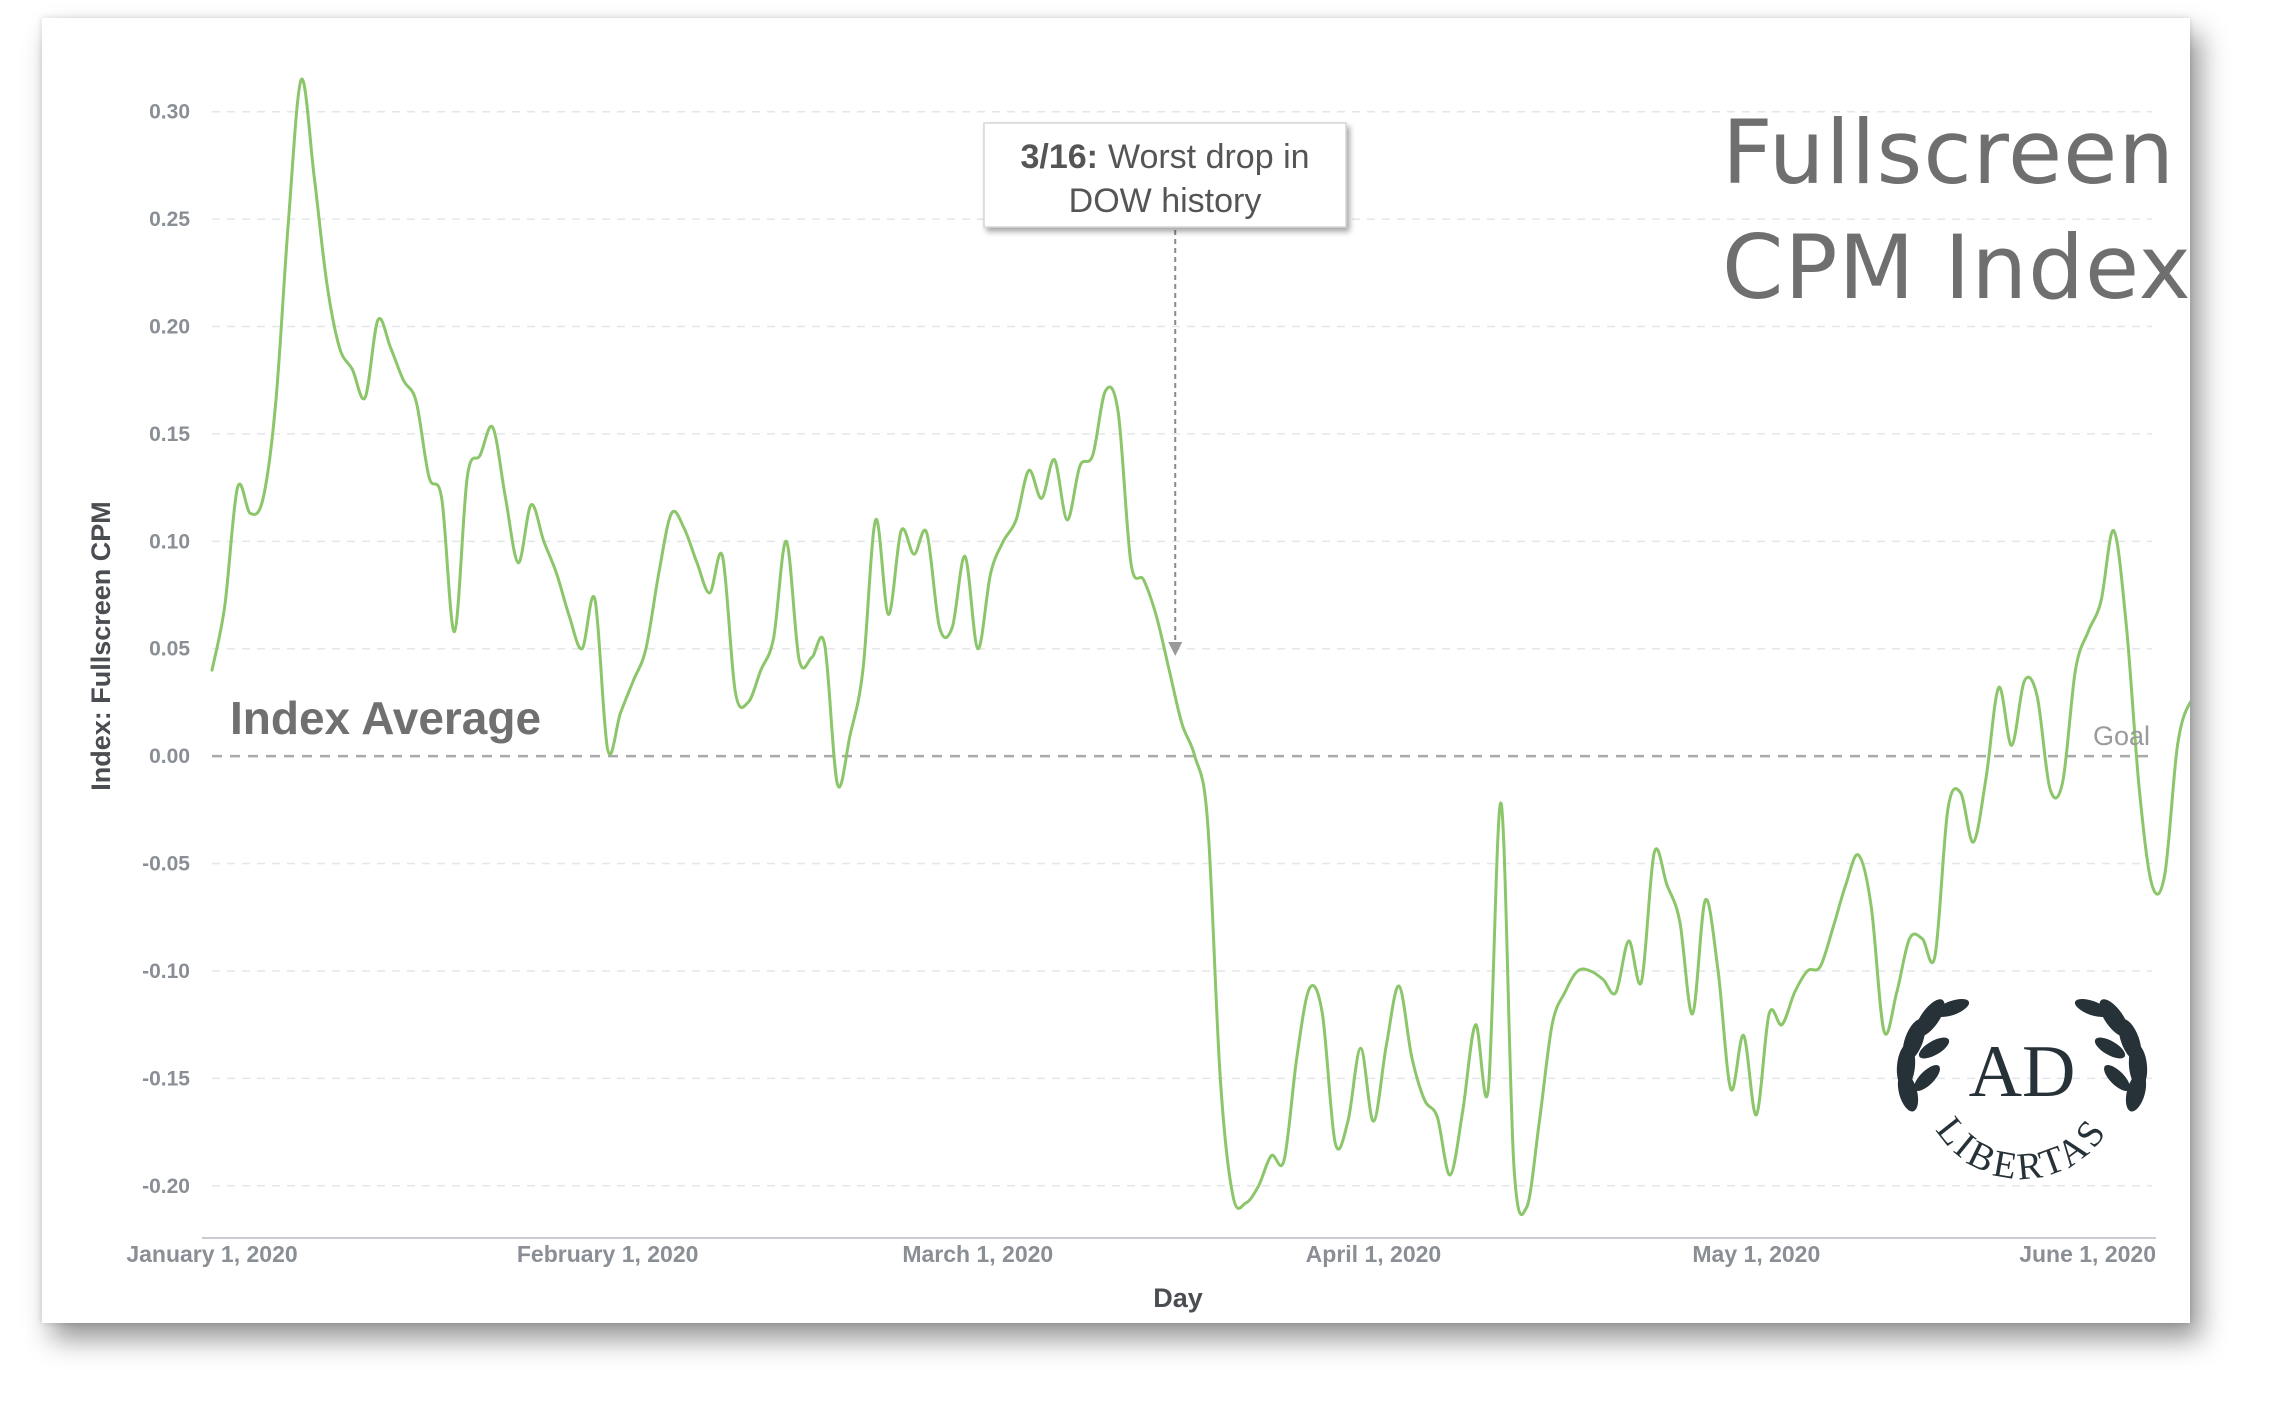 The height and width of the screenshot is (1401, 2284). What do you see at coordinates (2022, 1072) in the screenshot?
I see `logo-mark: AD` at bounding box center [2022, 1072].